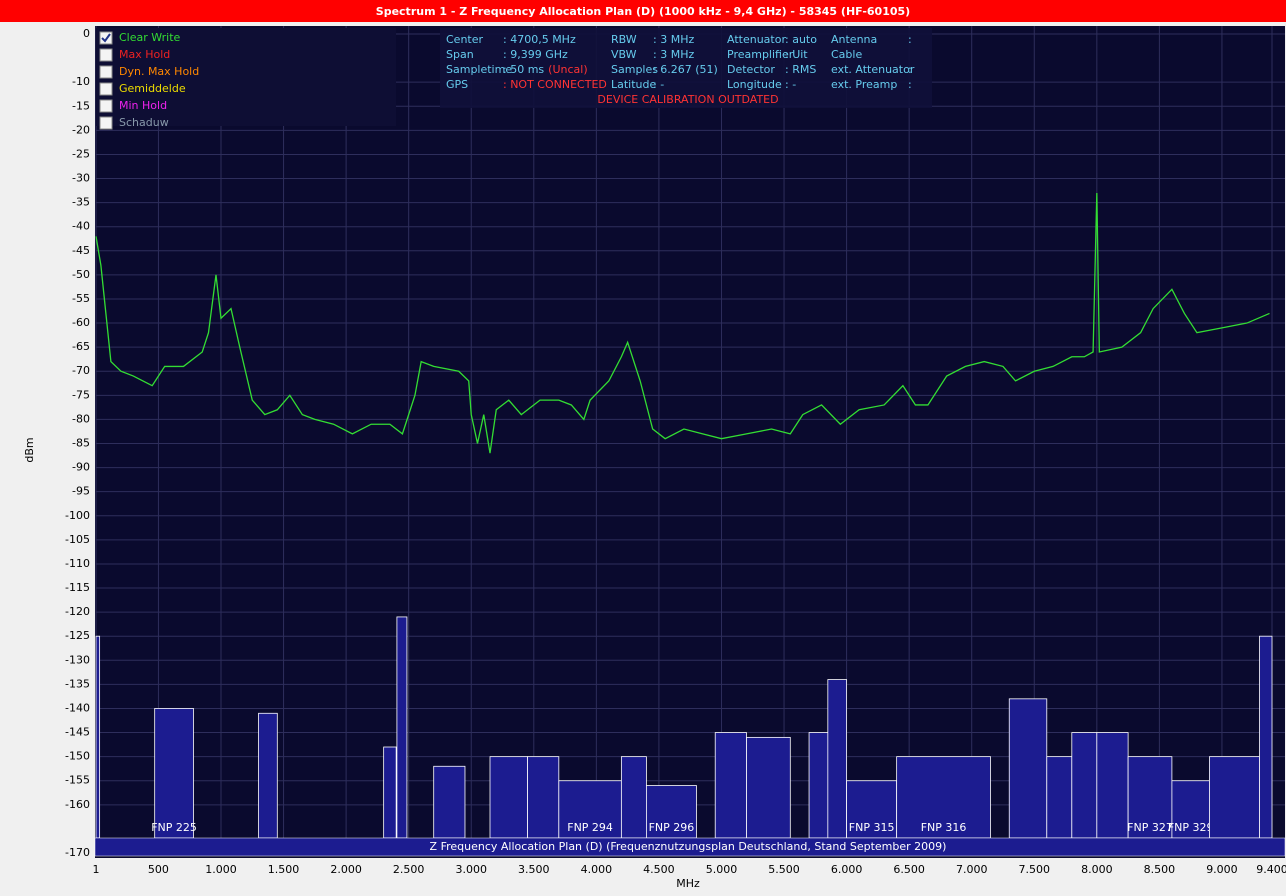  I want to click on y-tick-label: -35, so click(81, 202).